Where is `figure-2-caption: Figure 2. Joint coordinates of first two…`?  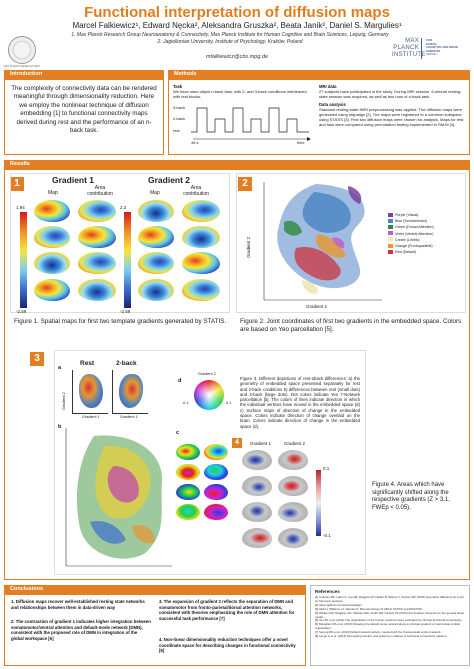
figure-2-caption: Figure 2. Joint coordinates of first two… is located at coordinates (351, 325).